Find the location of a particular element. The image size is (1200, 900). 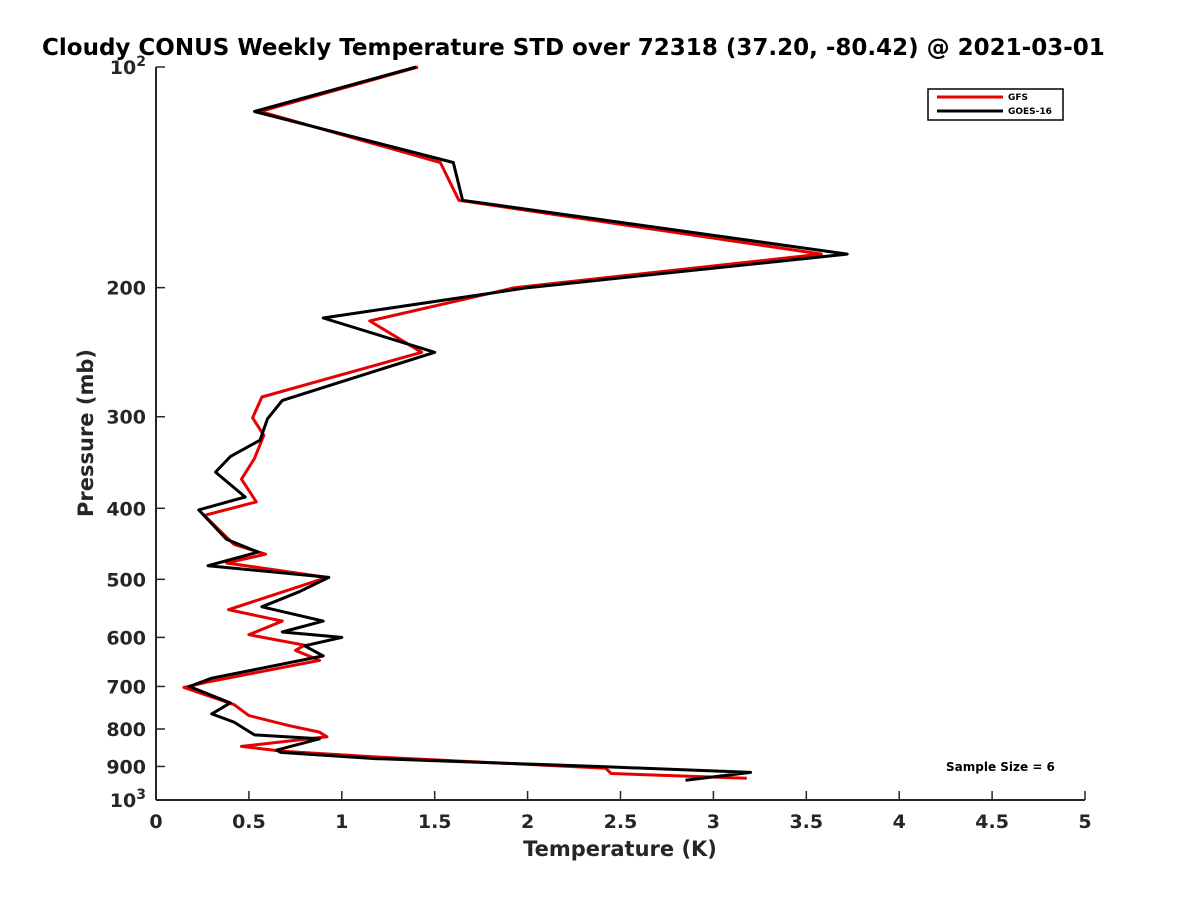

y-tick-label: 10³ is located at coordinates (128, 799).